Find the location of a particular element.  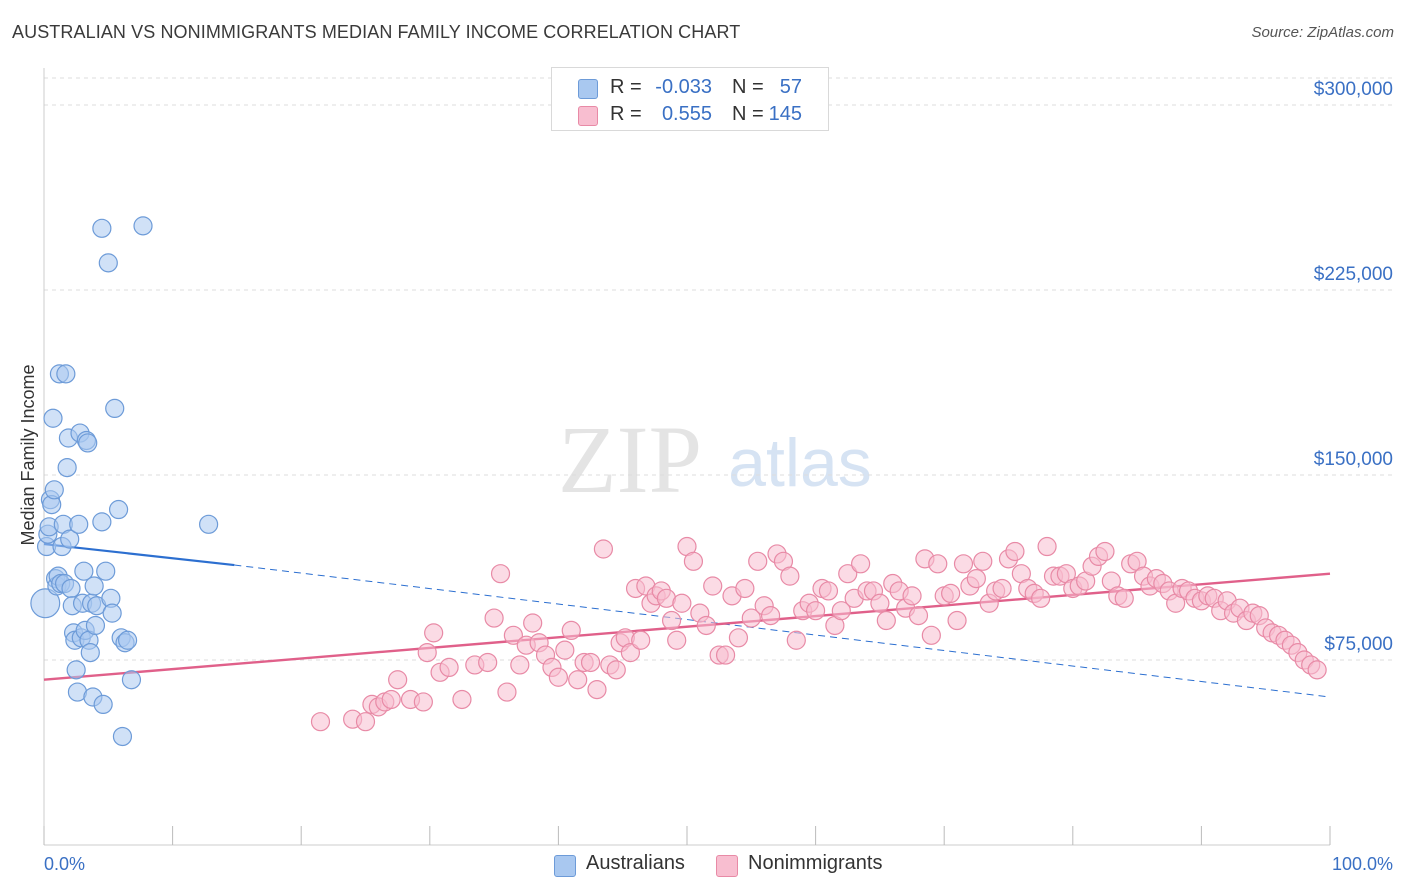

legend-r-value: 0.555 is located at coordinates (686, 114).